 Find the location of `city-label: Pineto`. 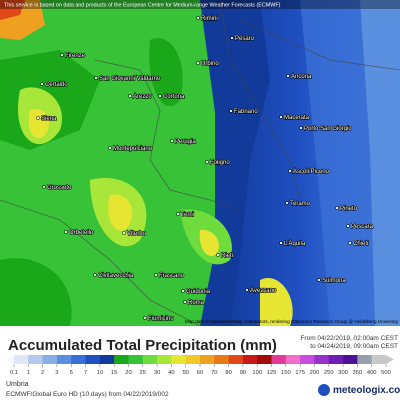

city-label: Pineto is located at coordinates (349, 209).